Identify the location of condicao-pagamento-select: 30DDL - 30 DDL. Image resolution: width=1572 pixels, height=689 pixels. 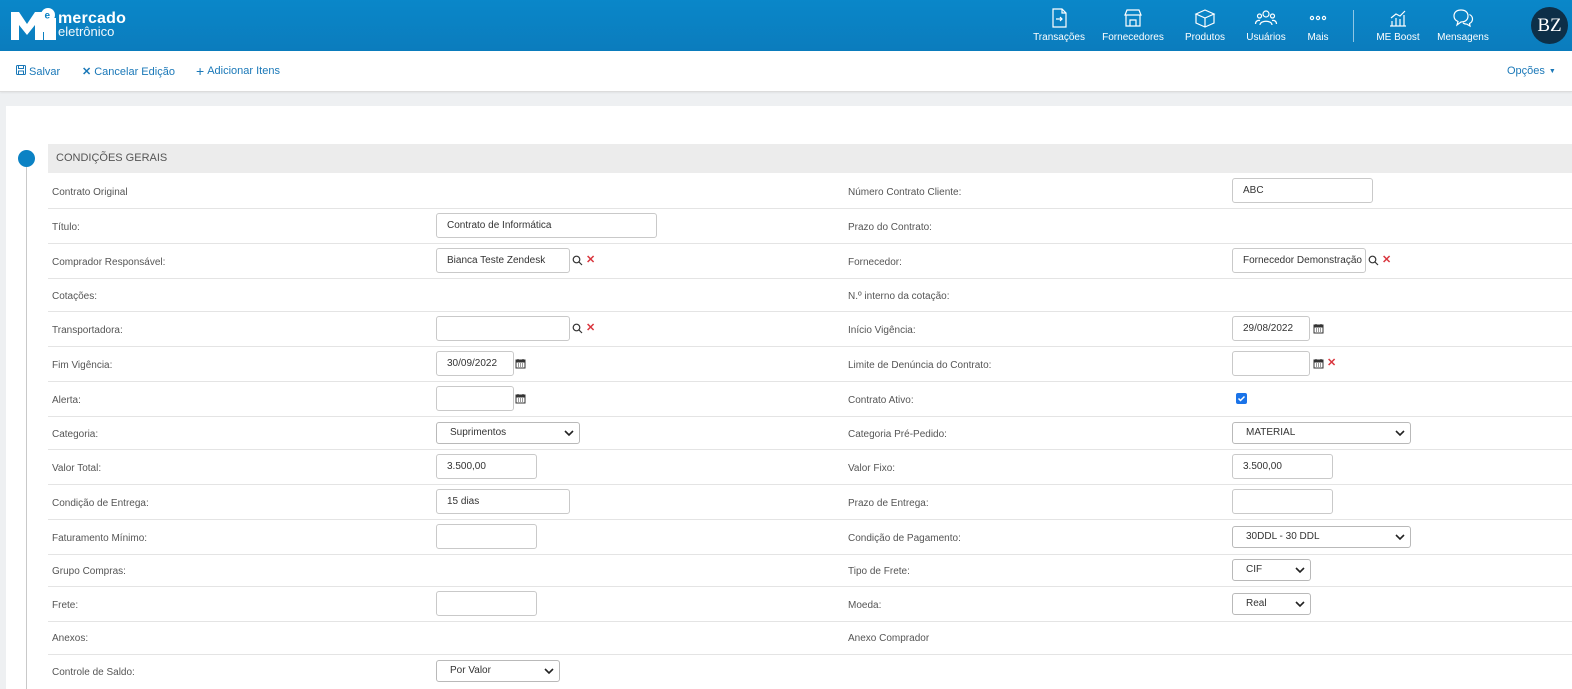
(1321, 537).